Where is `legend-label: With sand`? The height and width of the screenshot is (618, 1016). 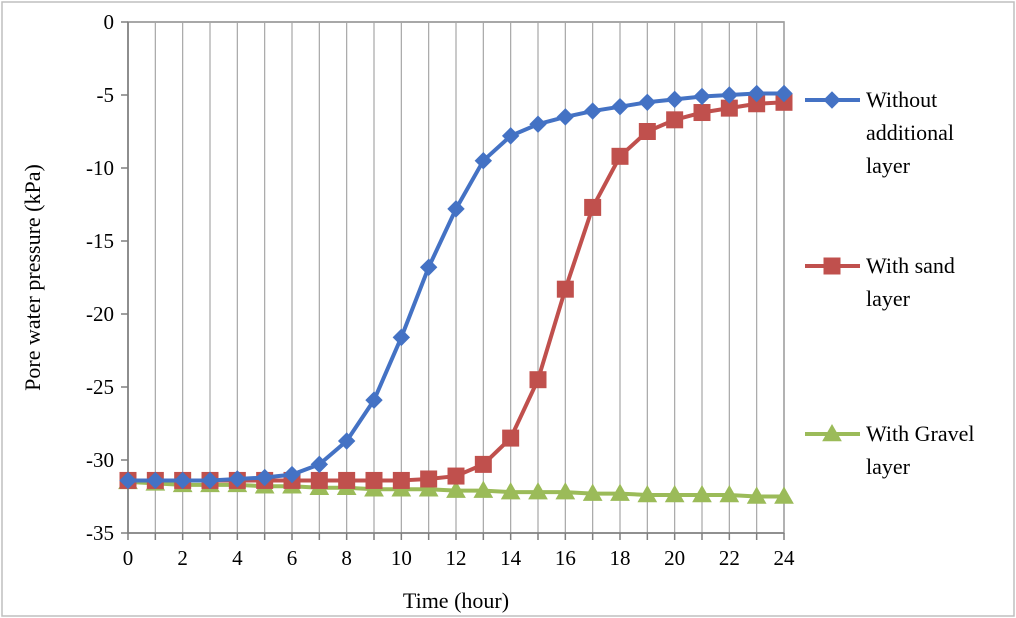
legend-label: With sand is located at coordinates (910, 265).